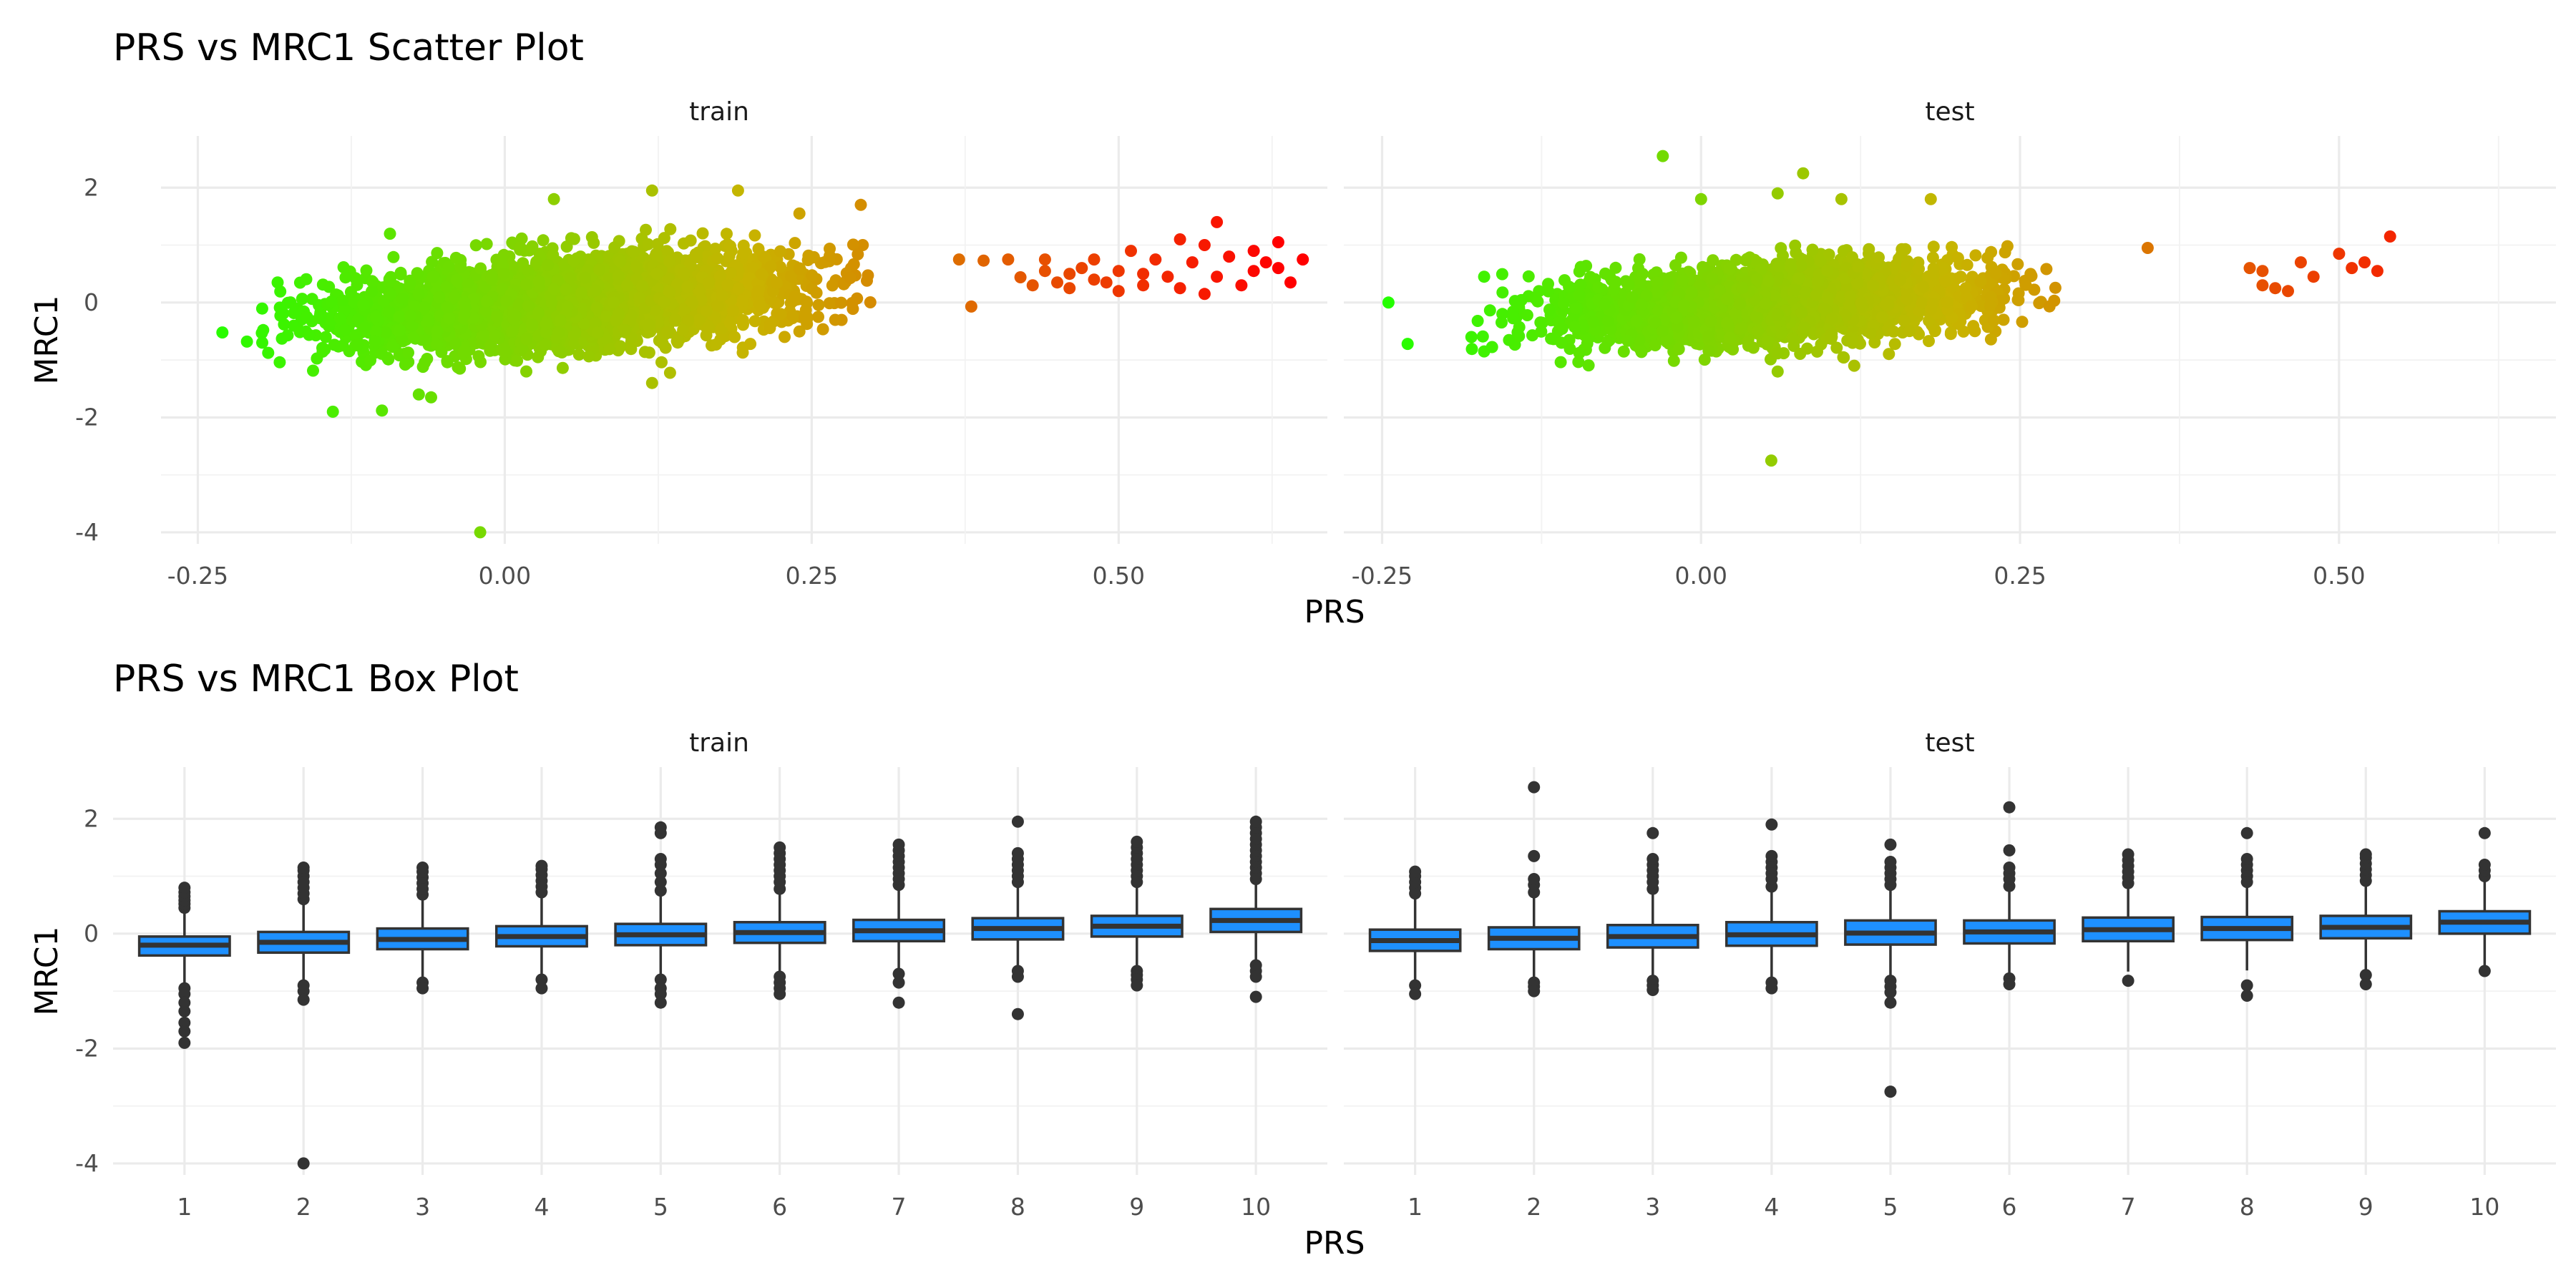 The height and width of the screenshot is (1288, 2576). What do you see at coordinates (1763, 305) in the screenshot?
I see `scatter-test-point-cloud` at bounding box center [1763, 305].